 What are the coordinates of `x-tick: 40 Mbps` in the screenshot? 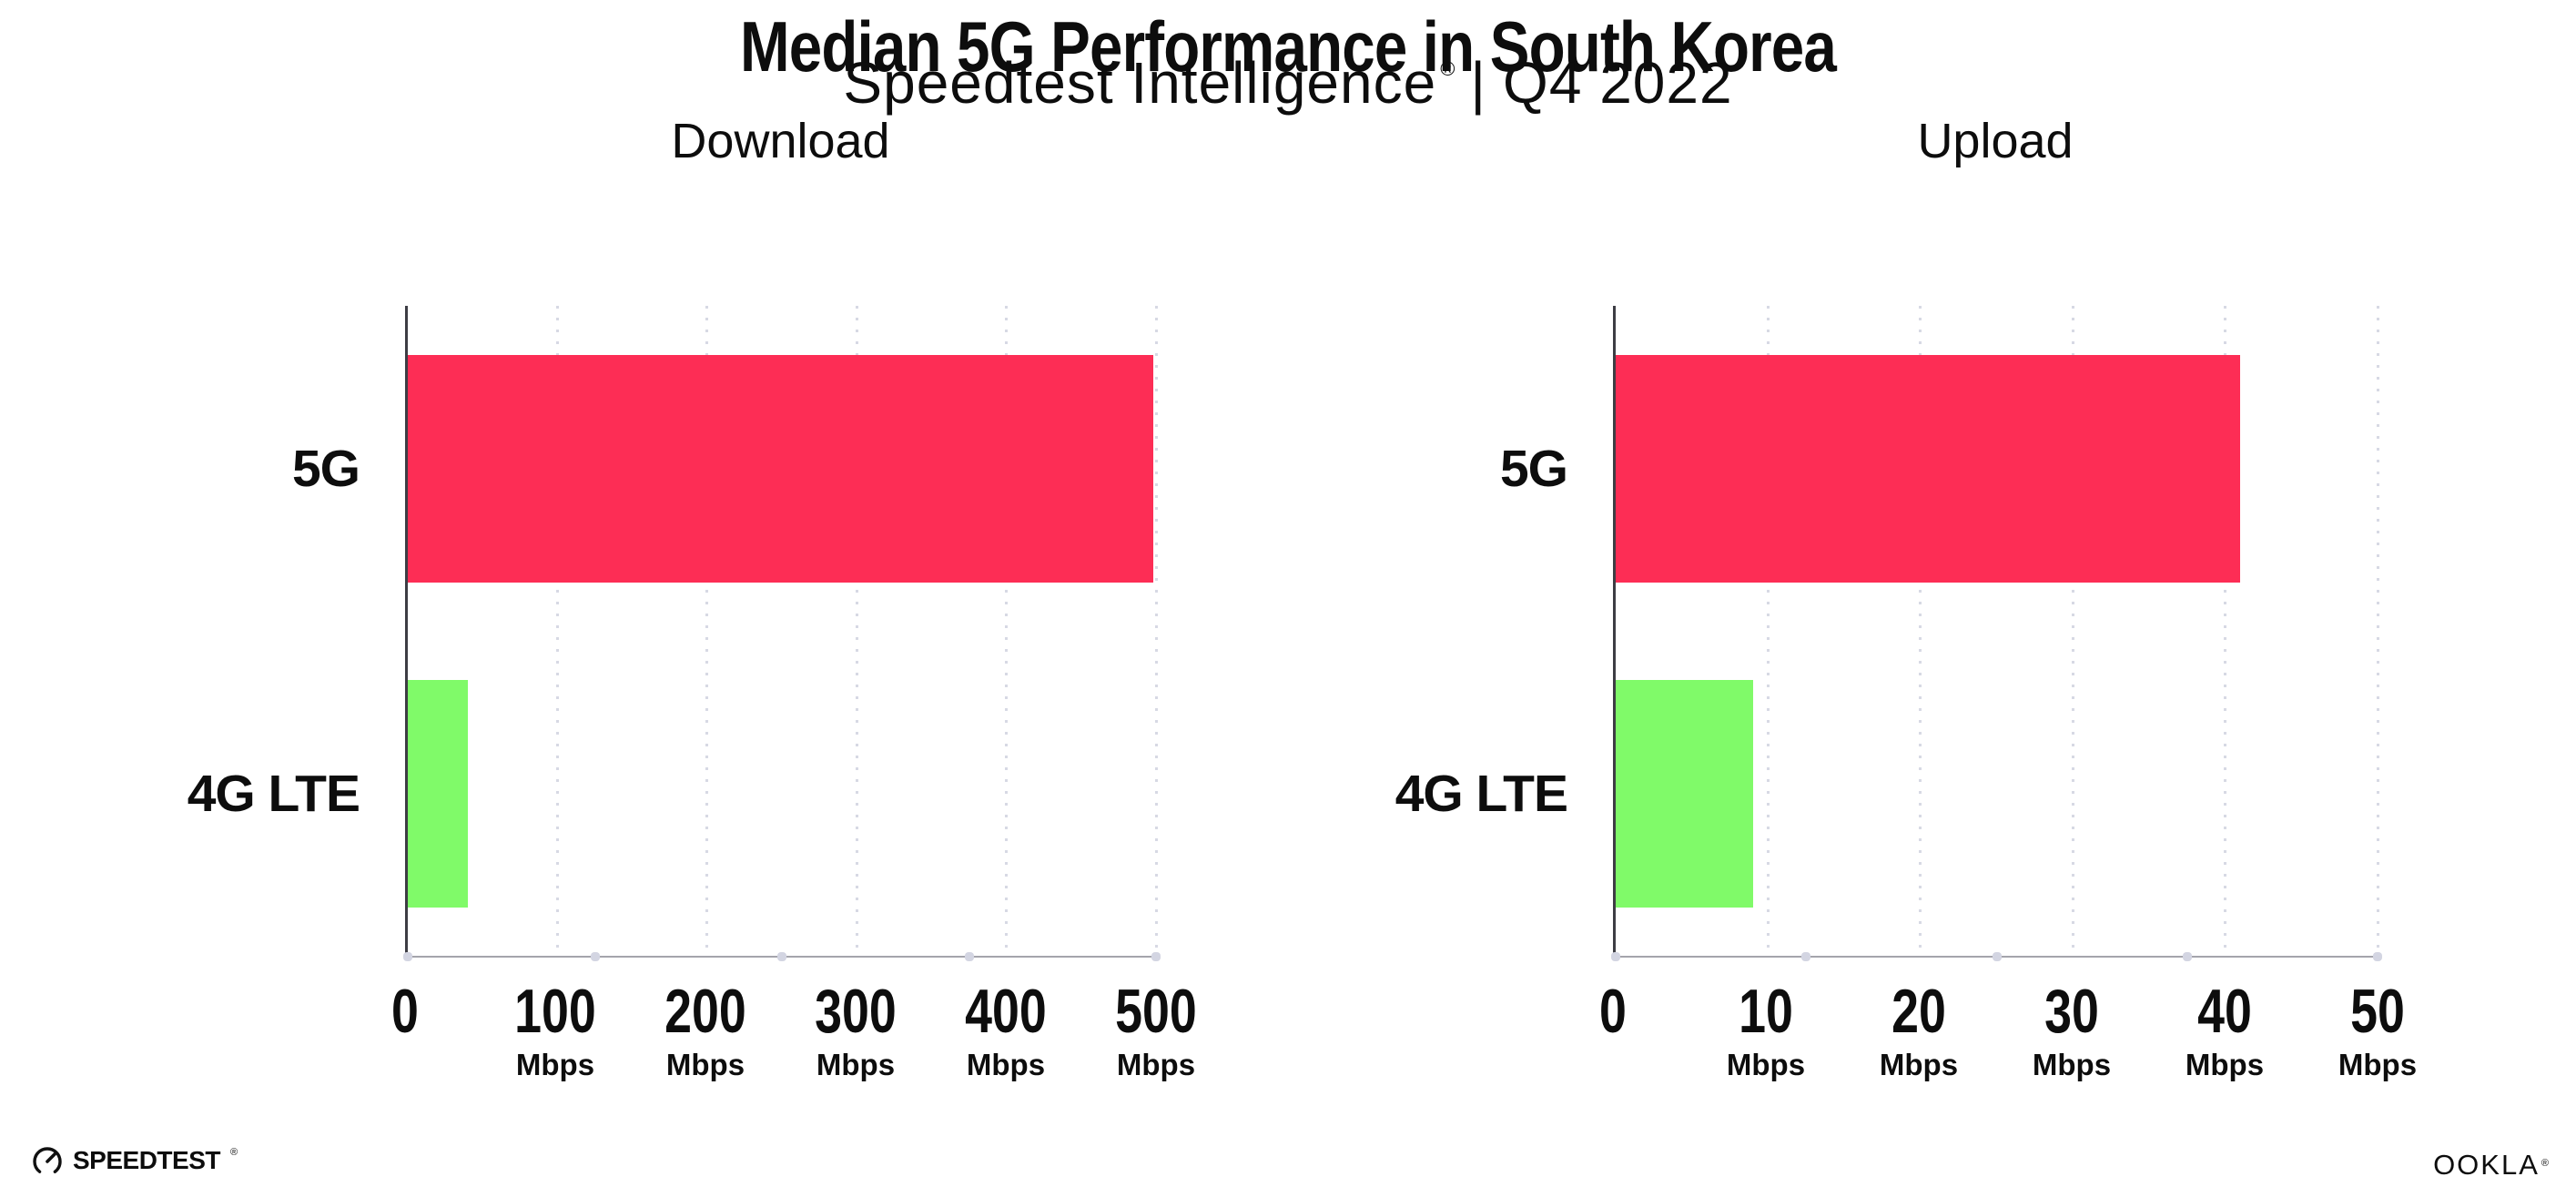 It's located at (2225, 1019).